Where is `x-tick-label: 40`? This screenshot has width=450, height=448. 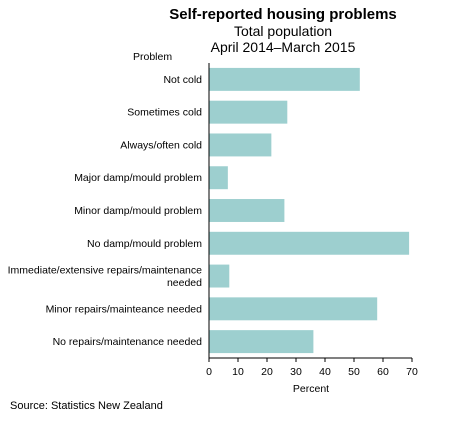
x-tick-label: 40 is located at coordinates (325, 372).